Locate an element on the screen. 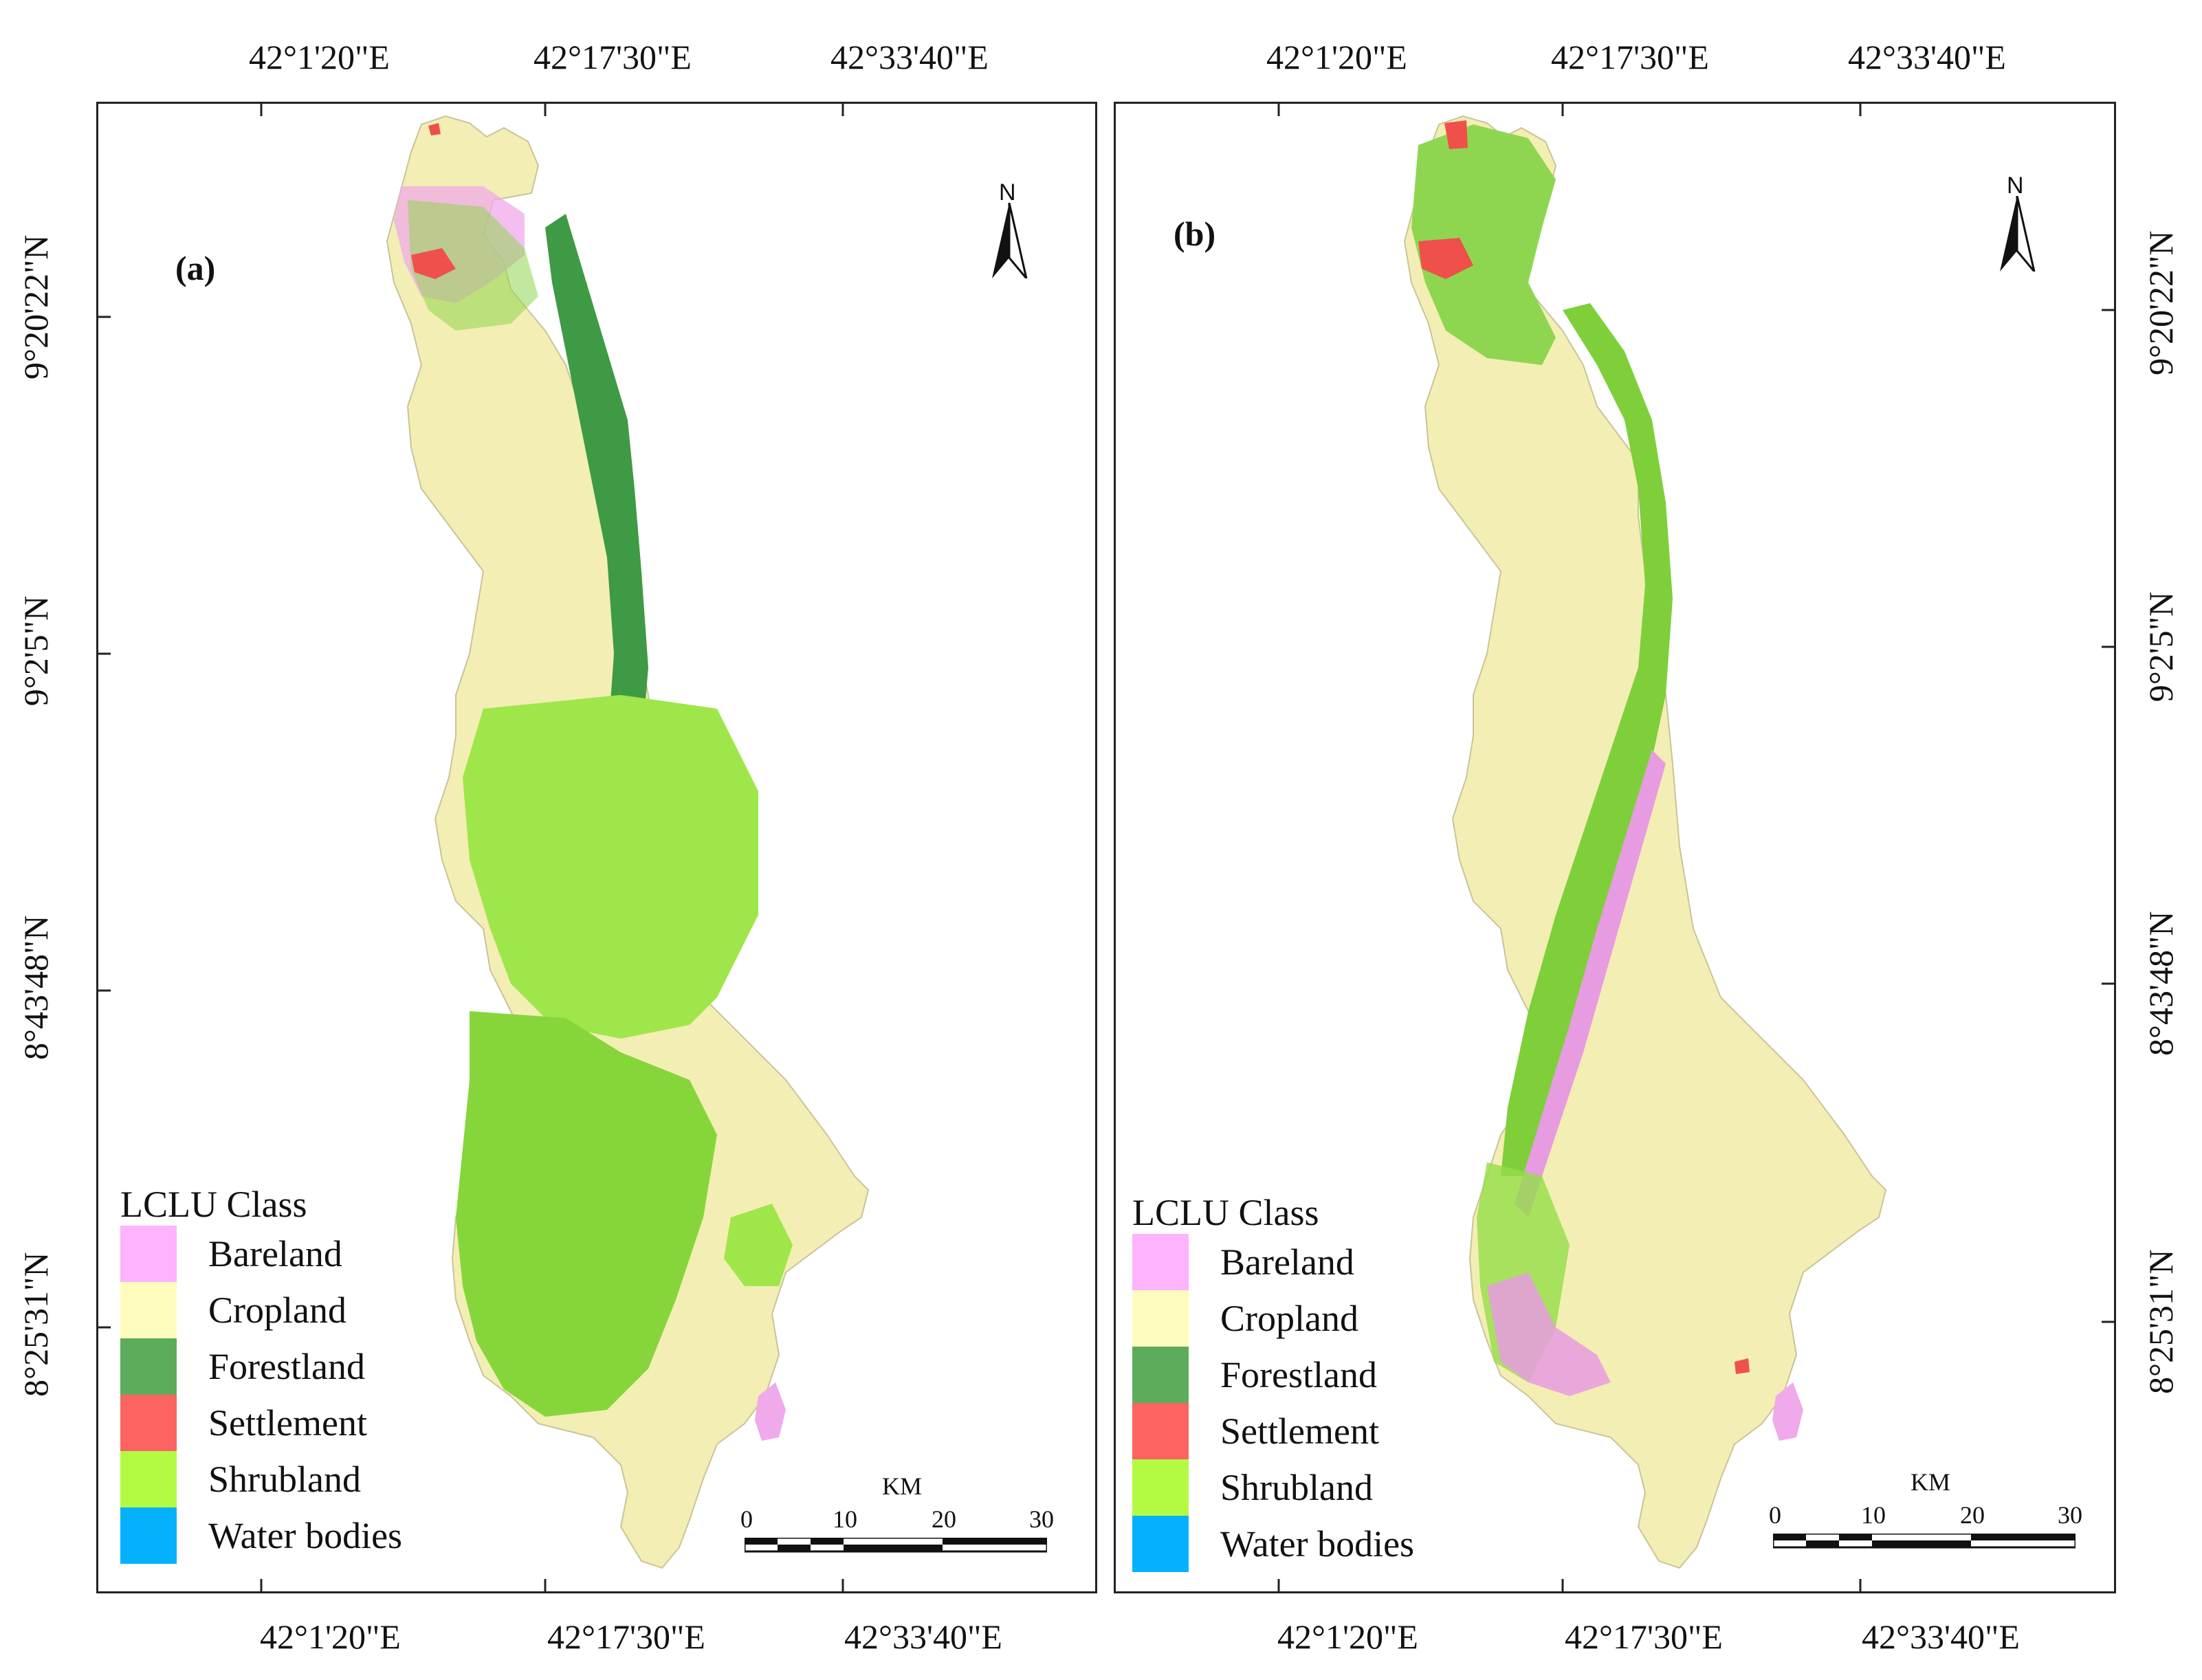  legend-item-a-shrubland: Shrubland is located at coordinates (312, 1479).